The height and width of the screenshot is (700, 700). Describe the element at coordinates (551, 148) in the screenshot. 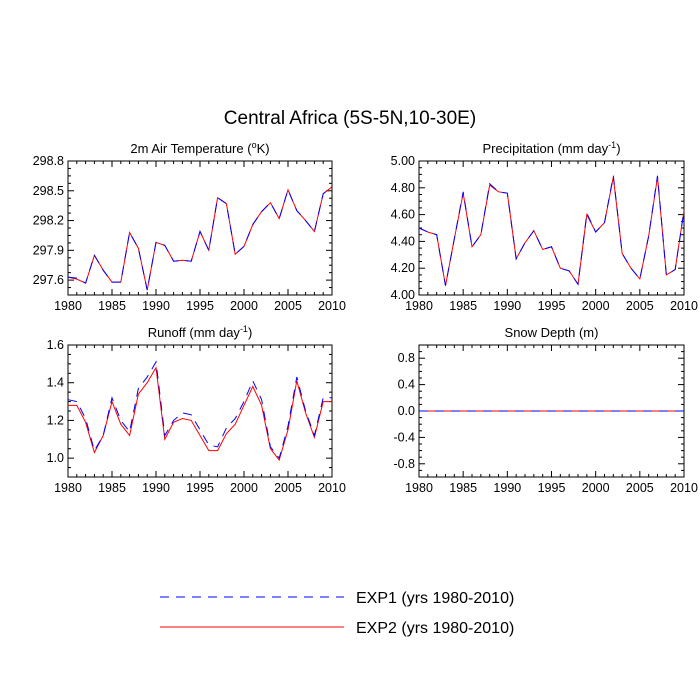

I see `panel-title: Precipitation (mm day-1)` at that location.